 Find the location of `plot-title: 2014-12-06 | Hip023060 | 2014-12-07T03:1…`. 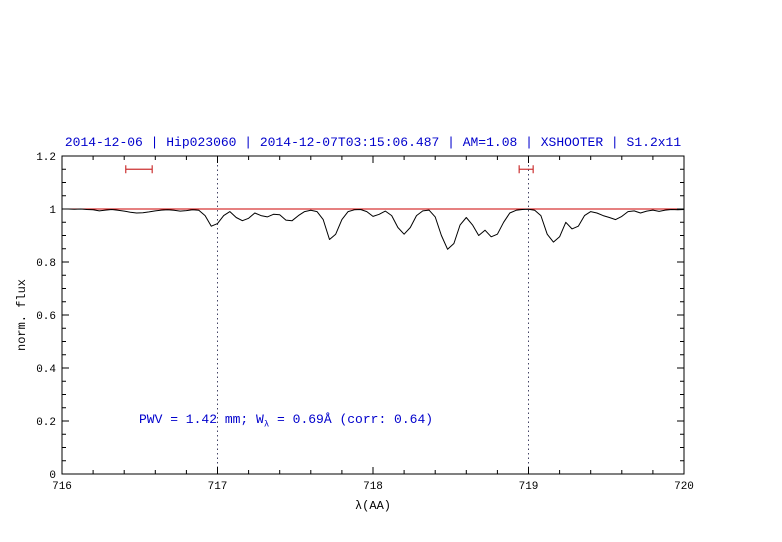

plot-title: 2014-12-06 | Hip023060 | 2014-12-07T03:1… is located at coordinates (373, 142).